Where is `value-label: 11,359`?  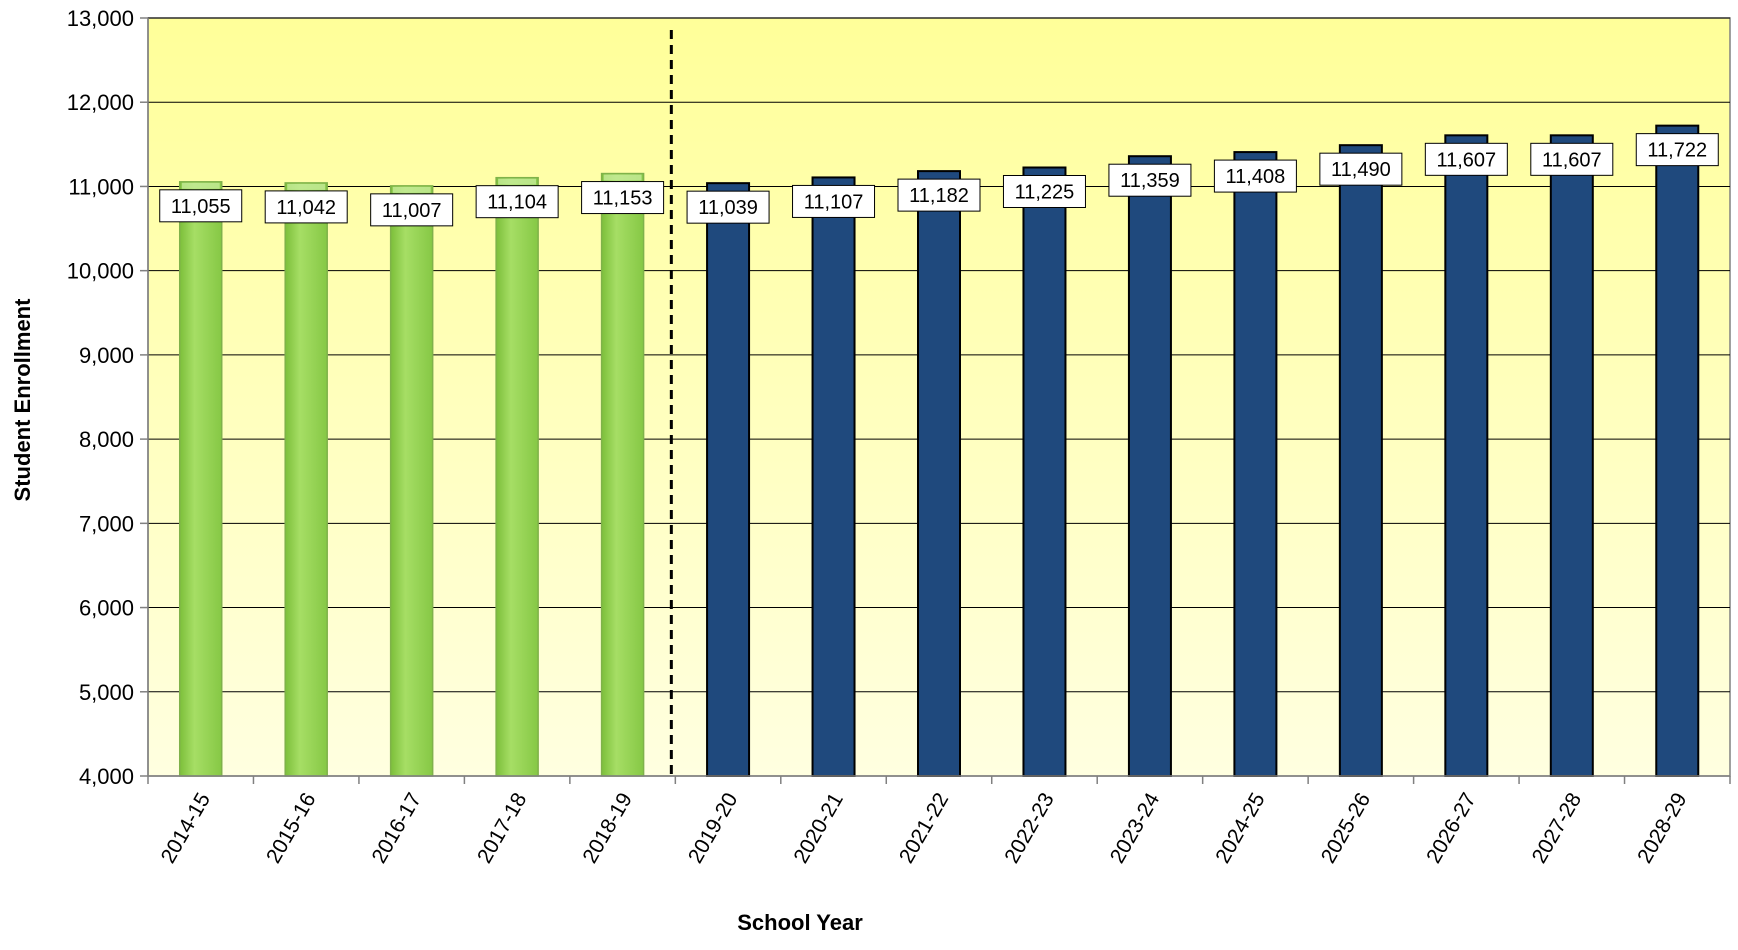 value-label: 11,359 is located at coordinates (1150, 181).